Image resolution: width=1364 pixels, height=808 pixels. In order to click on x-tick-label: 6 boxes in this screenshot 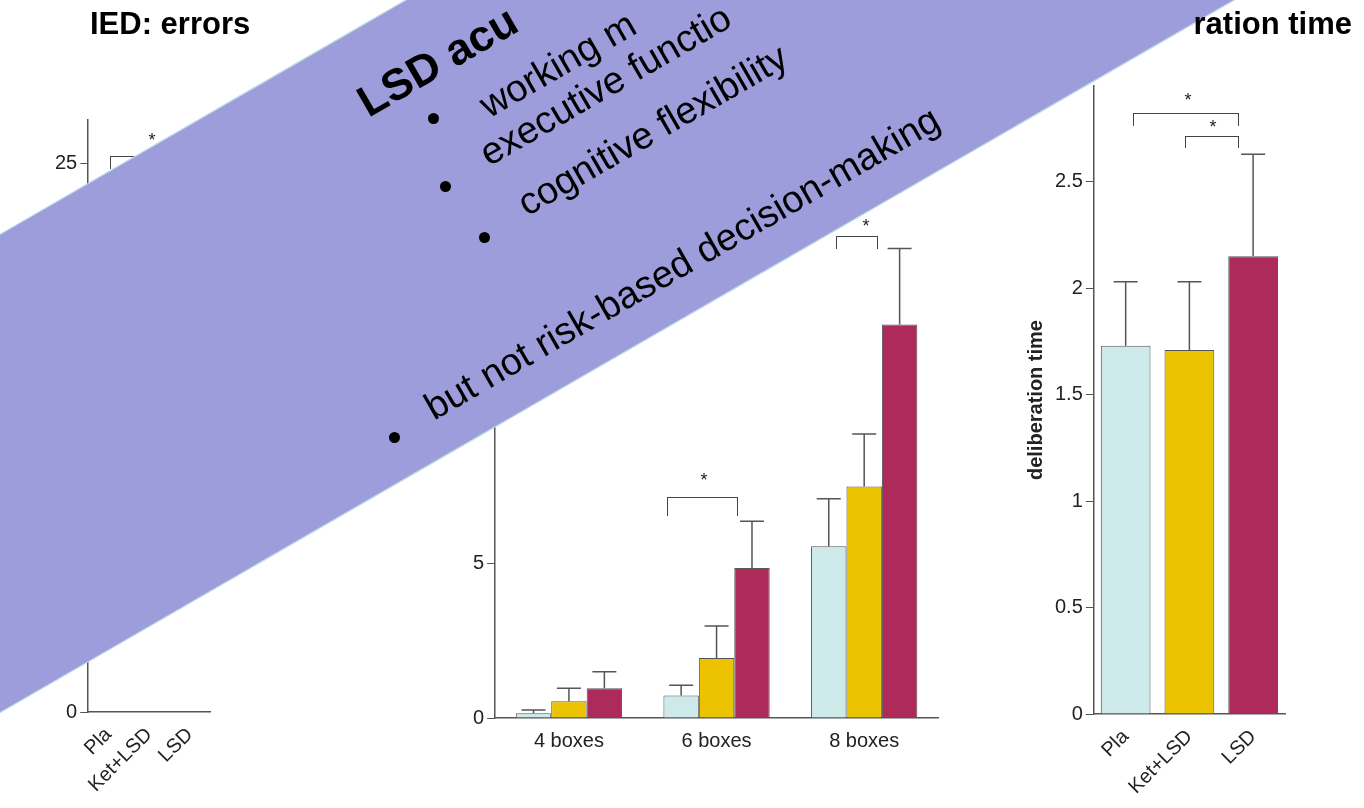, I will do `click(716, 739)`.